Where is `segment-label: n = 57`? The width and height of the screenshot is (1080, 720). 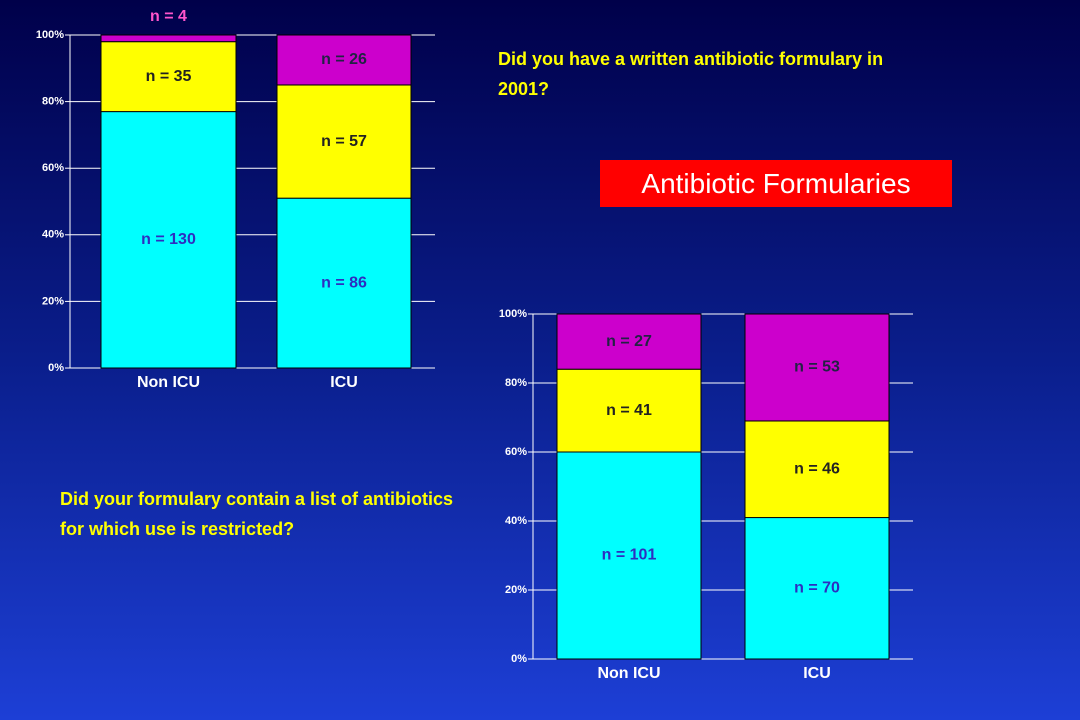 segment-label: n = 57 is located at coordinates (344, 141).